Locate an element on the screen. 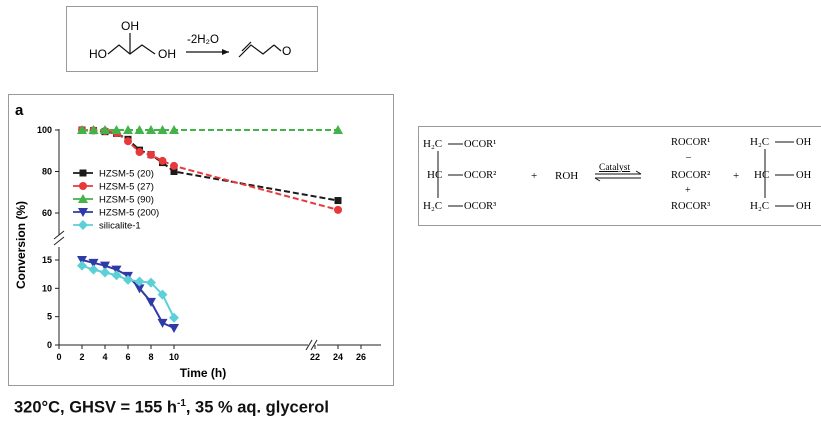  legend-entry: silicalite-1 is located at coordinates (120, 226).